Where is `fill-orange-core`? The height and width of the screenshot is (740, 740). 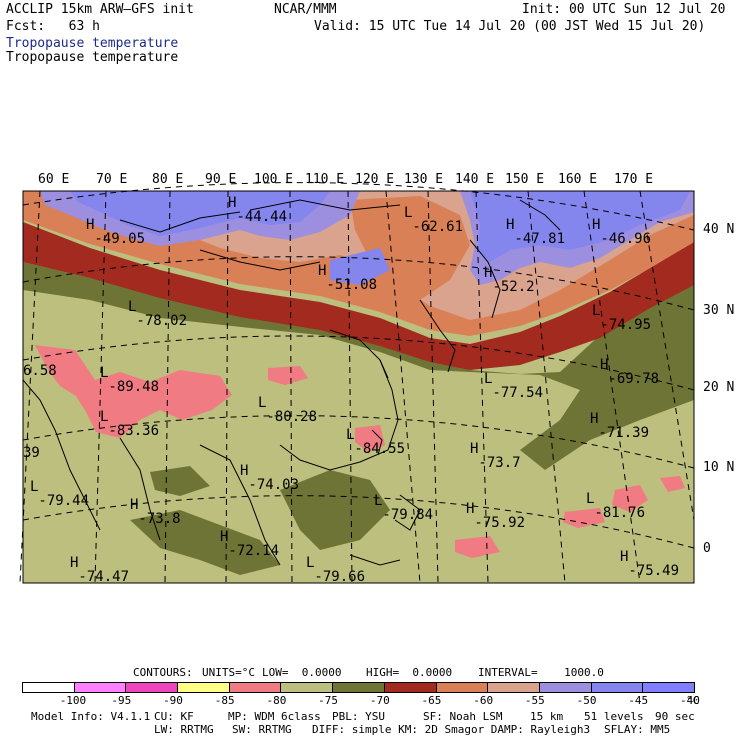
fill-orange-core is located at coordinates (410, 248).